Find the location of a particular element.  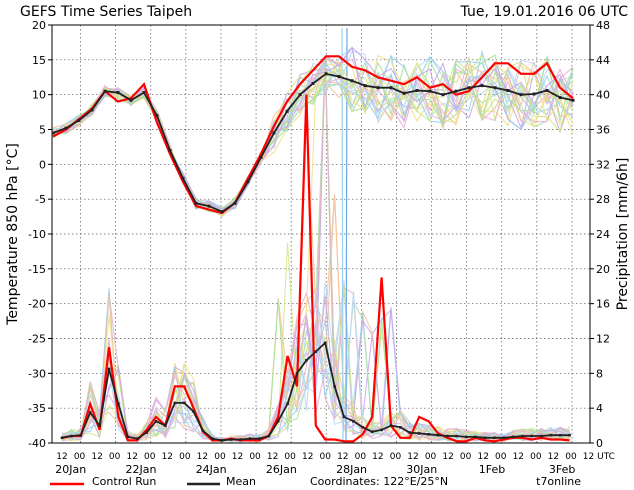

right-tick-label: 32 is located at coordinates (603, 164).